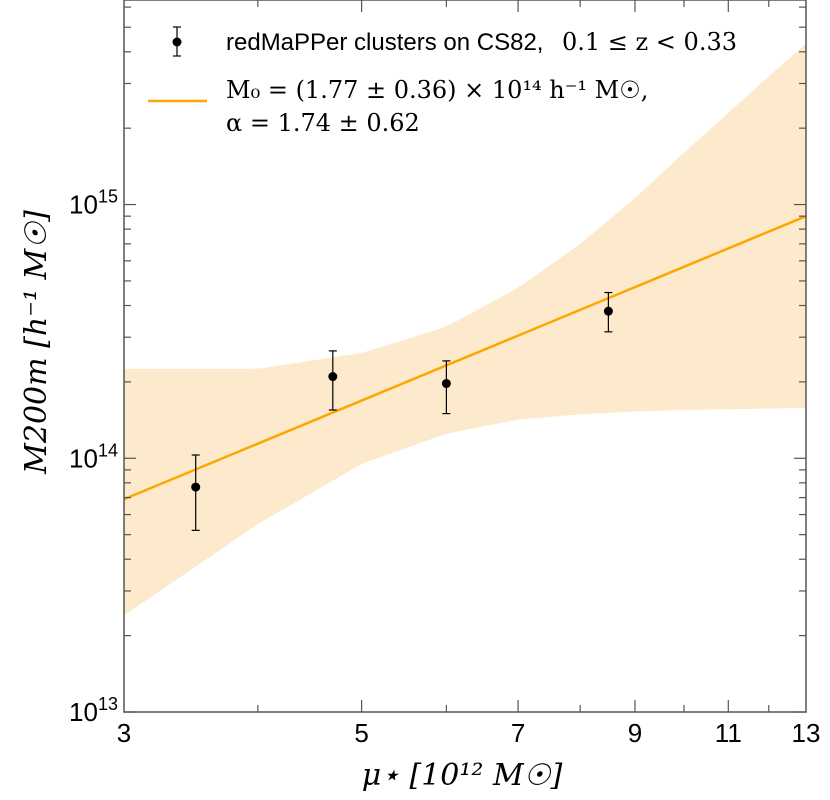 The width and height of the screenshot is (830, 800). What do you see at coordinates (649, 42) in the screenshot?
I see `legend-entry-points-redshift: 0.1 ≤ z < 0.33` at bounding box center [649, 42].